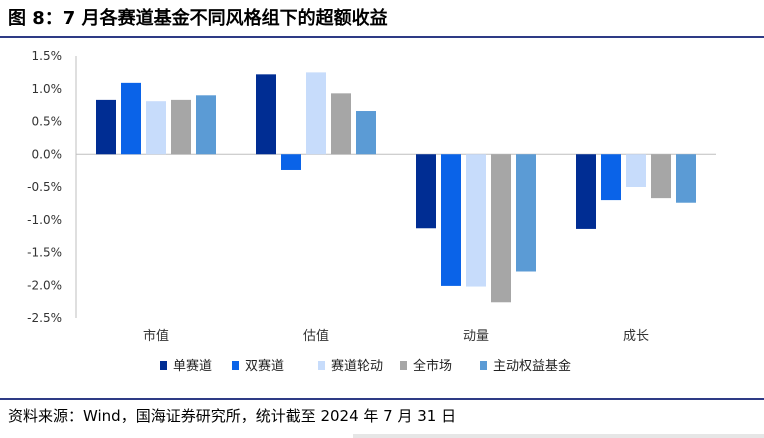  Describe the element at coordinates (192, 366) in the screenshot. I see `legend-label: 单赛道` at that location.